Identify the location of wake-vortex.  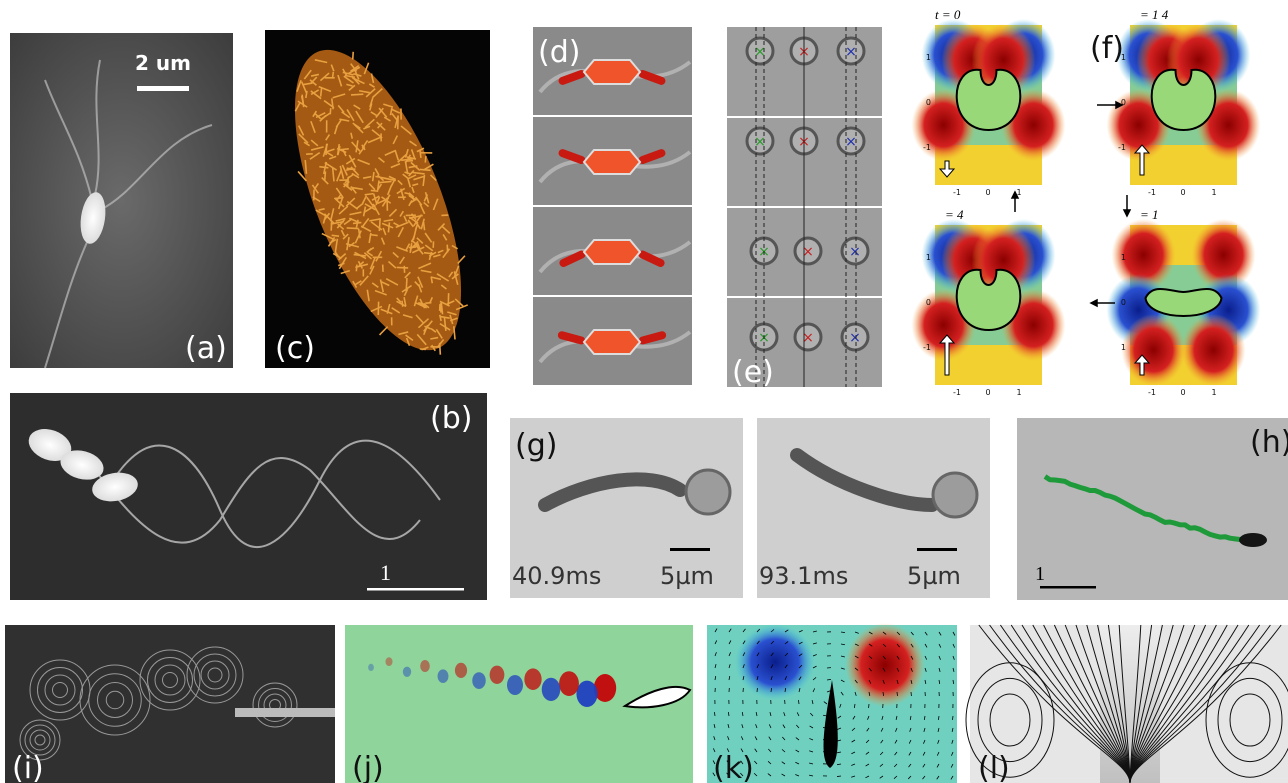
(587, 693).